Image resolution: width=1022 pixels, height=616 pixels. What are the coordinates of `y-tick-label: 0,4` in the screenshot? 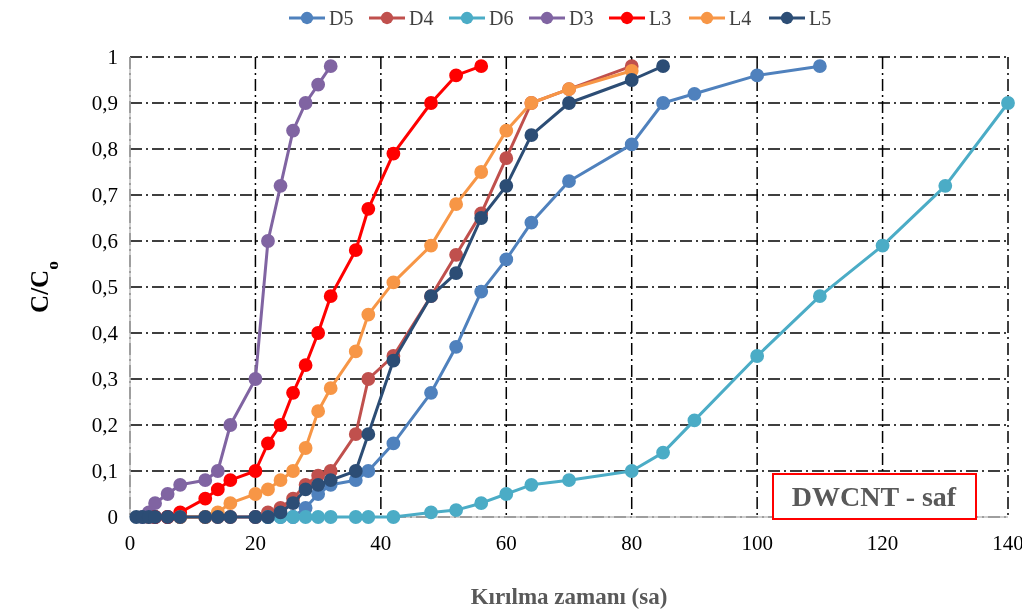 It's located at (105, 333).